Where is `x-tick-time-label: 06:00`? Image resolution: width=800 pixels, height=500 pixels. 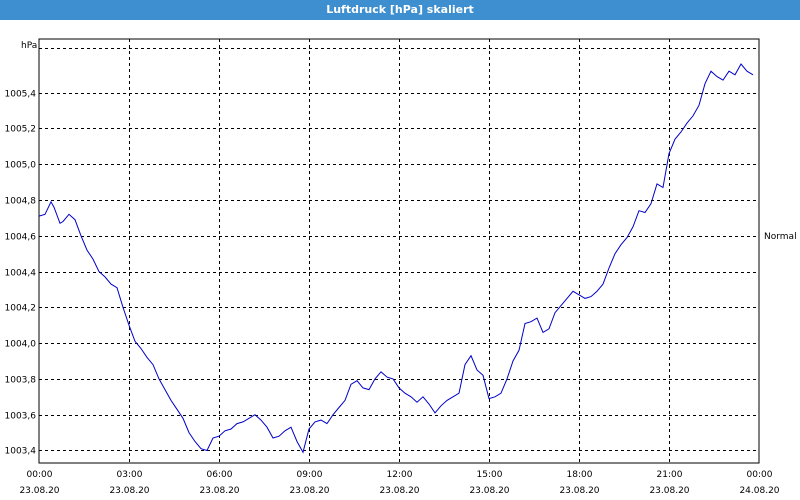 x-tick-time-label: 06:00 is located at coordinates (220, 475).